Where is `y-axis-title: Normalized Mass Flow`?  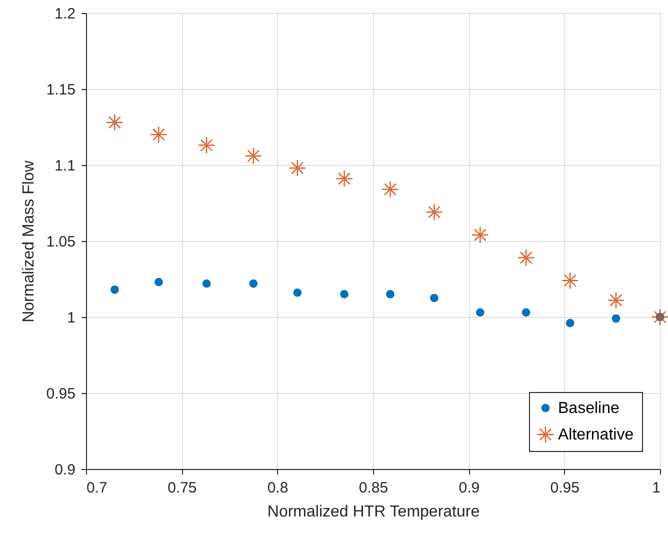
y-axis-title: Normalized Mass Flow is located at coordinates (29, 241).